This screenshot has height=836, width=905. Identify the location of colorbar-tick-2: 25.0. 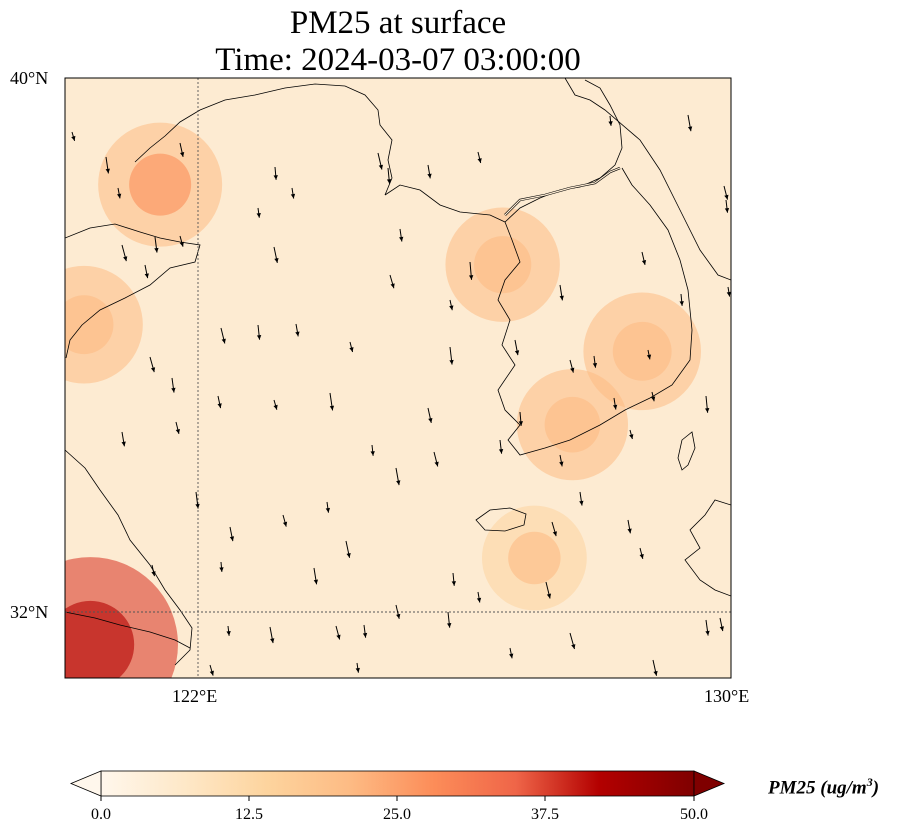
(397, 814).